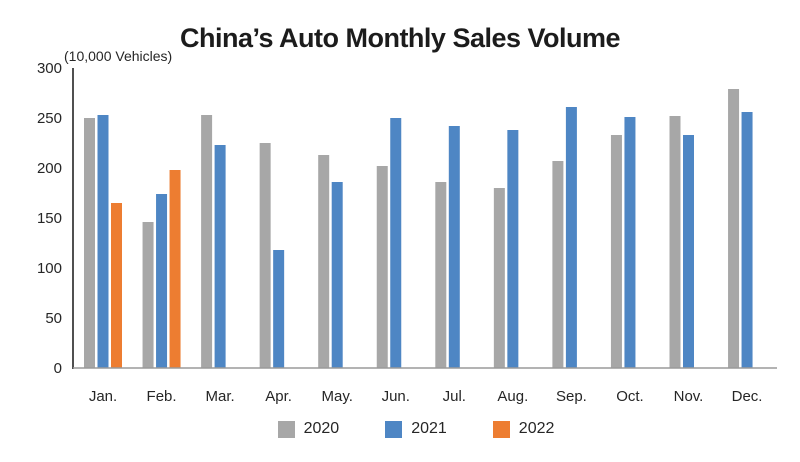 This screenshot has height=462, width=800. Describe the element at coordinates (148, 295) in the screenshot. I see `bar-2020-feb` at that location.